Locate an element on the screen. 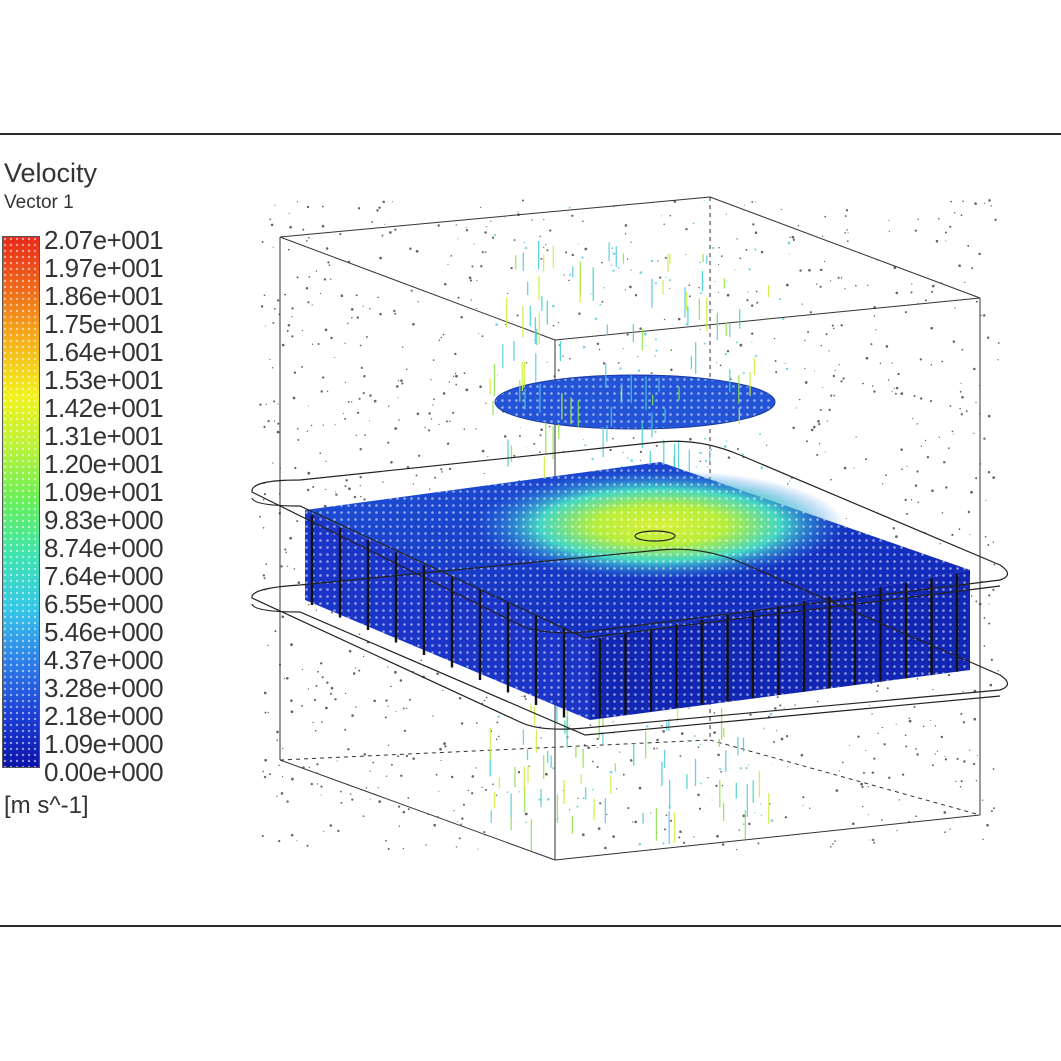  legend-tick-label: 7.64e+000 is located at coordinates (104, 576).